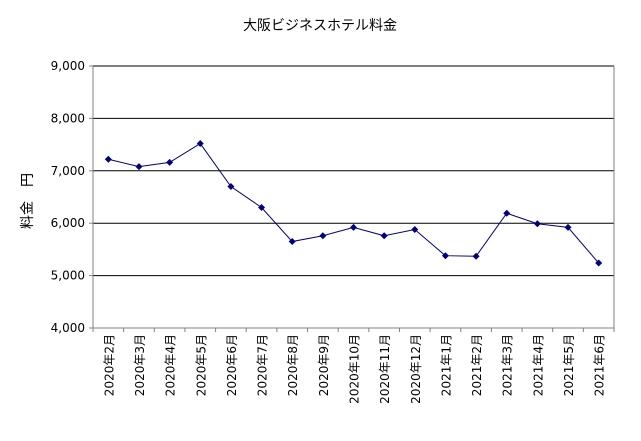 This screenshot has width=641, height=441. I want to click on data-point-2020年10月, so click(353, 227).